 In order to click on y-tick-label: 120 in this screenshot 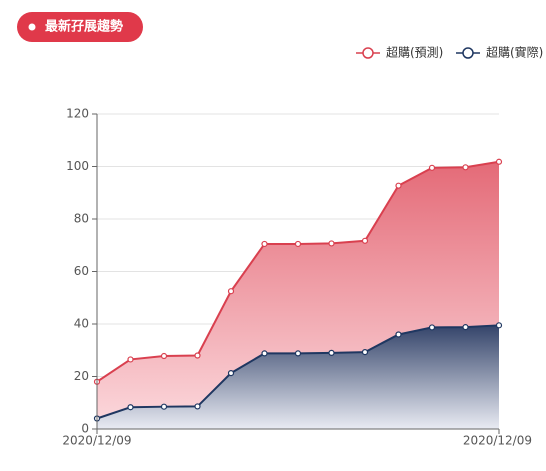, I will do `click(77, 114)`.